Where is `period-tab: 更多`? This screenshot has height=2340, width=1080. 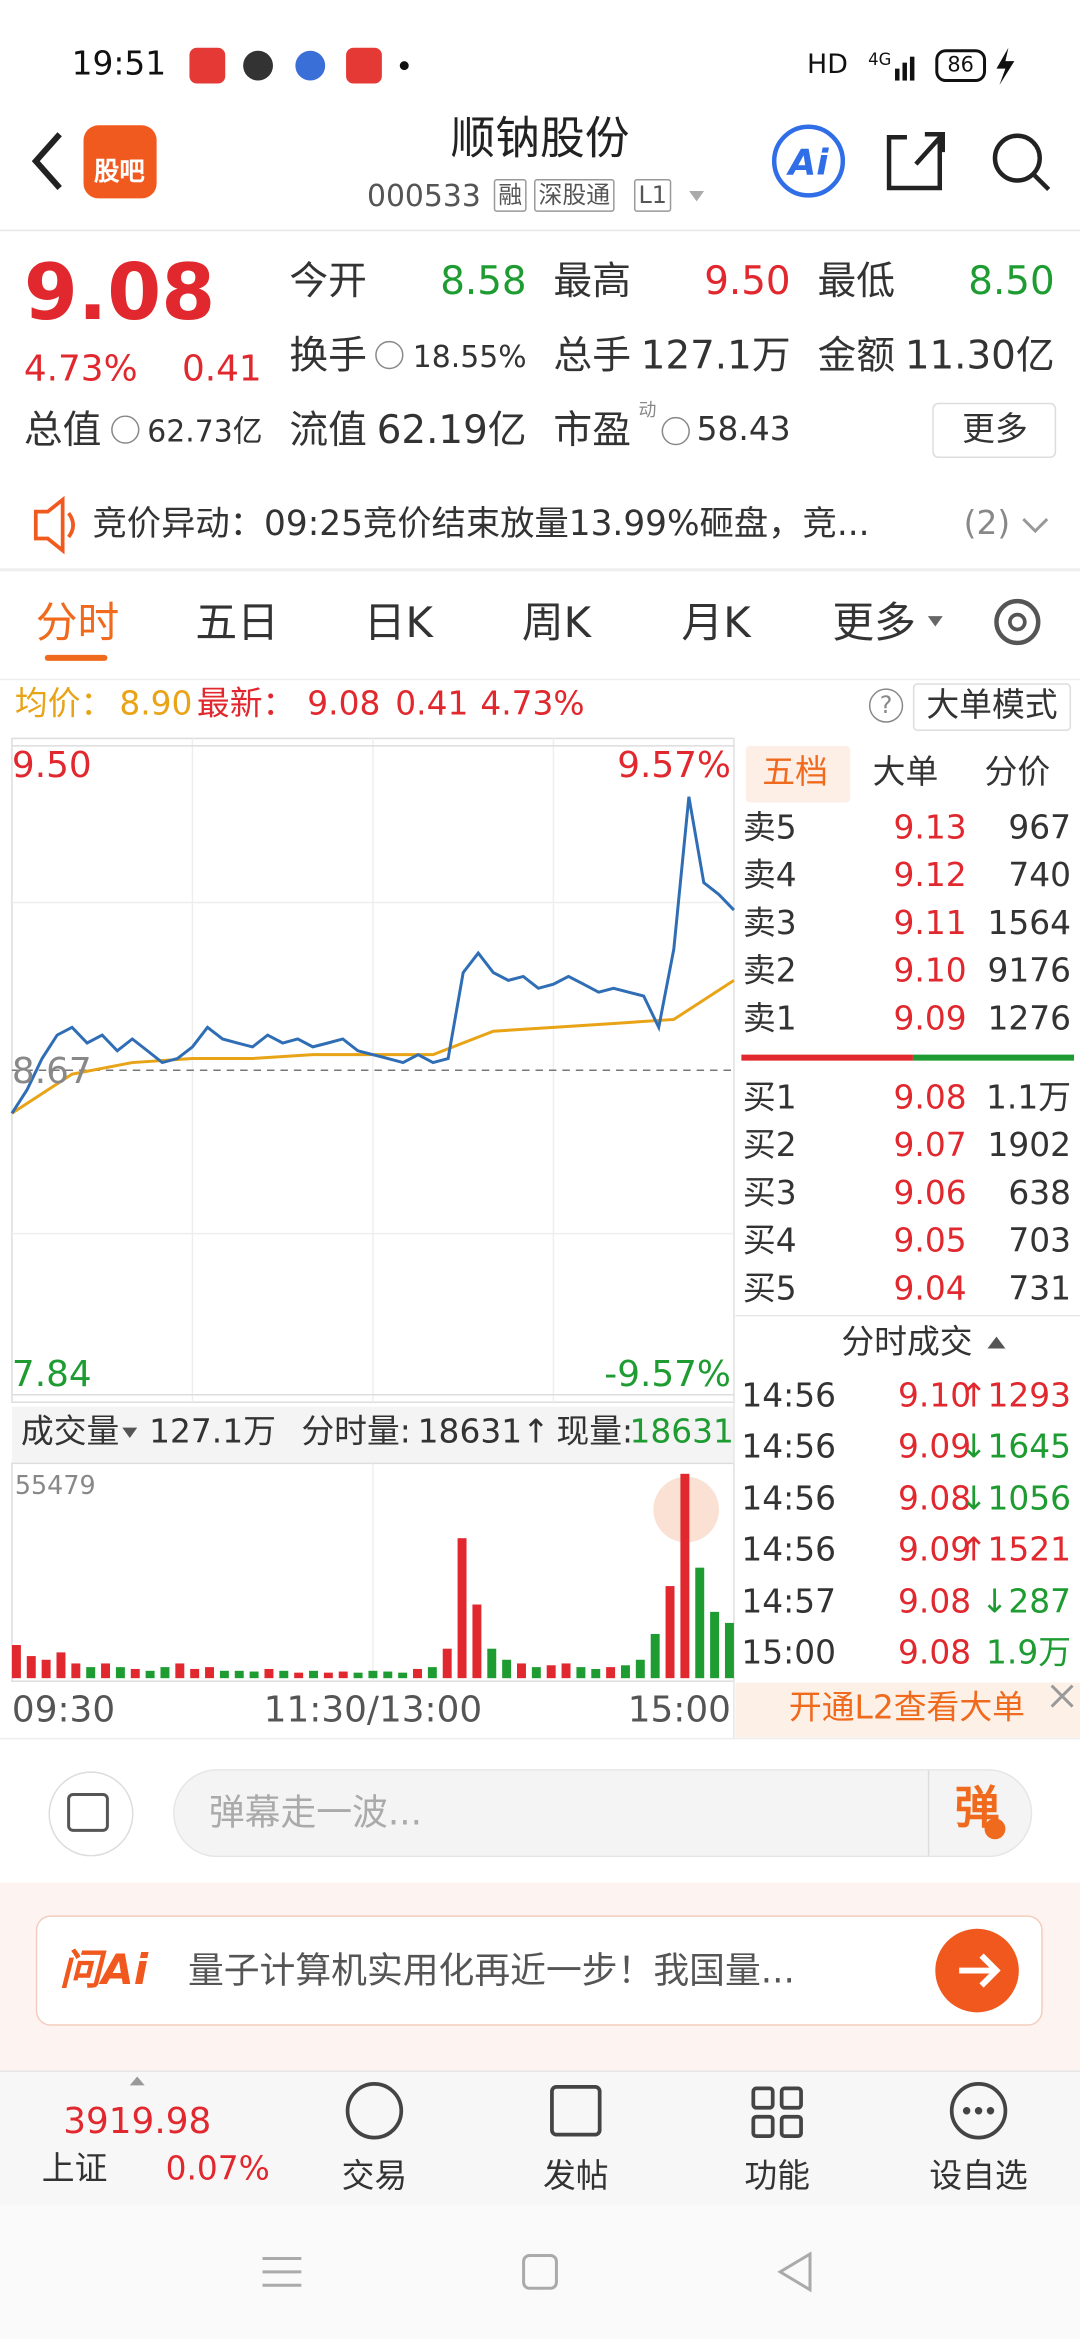 period-tab: 更多 is located at coordinates (874, 623).